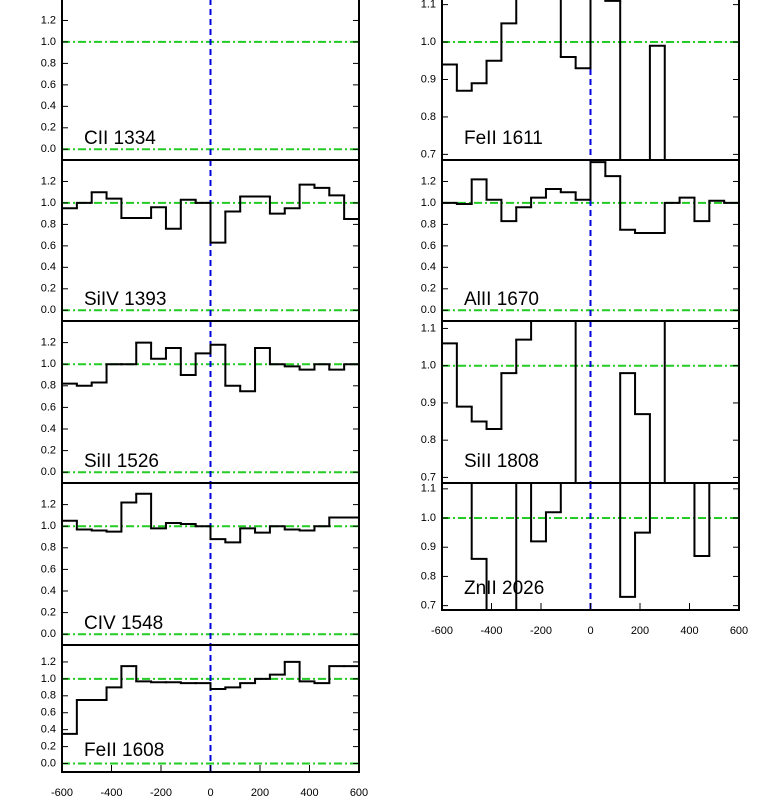 The width and height of the screenshot is (761, 807). I want to click on panel-label: FeII 1608, so click(124, 750).